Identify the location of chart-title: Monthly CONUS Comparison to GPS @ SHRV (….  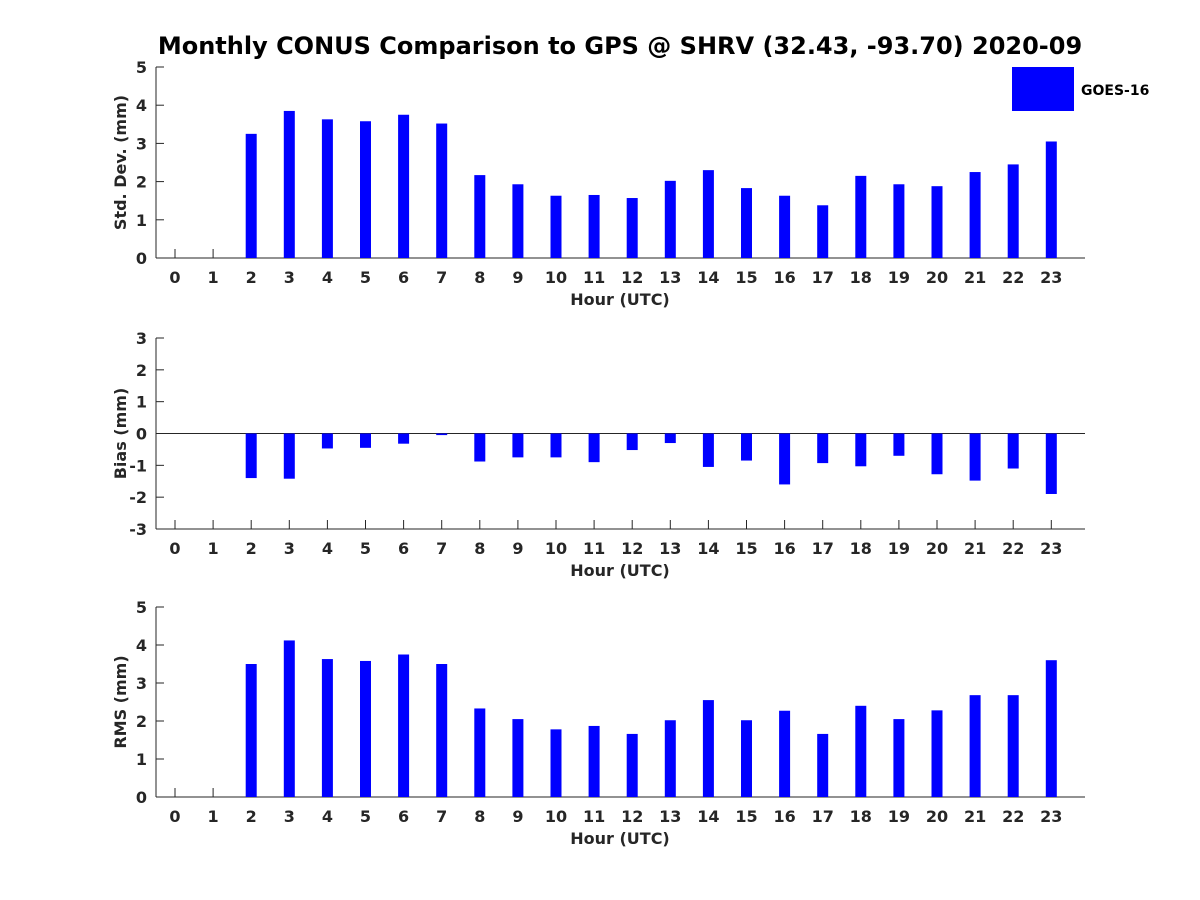
(620, 46).